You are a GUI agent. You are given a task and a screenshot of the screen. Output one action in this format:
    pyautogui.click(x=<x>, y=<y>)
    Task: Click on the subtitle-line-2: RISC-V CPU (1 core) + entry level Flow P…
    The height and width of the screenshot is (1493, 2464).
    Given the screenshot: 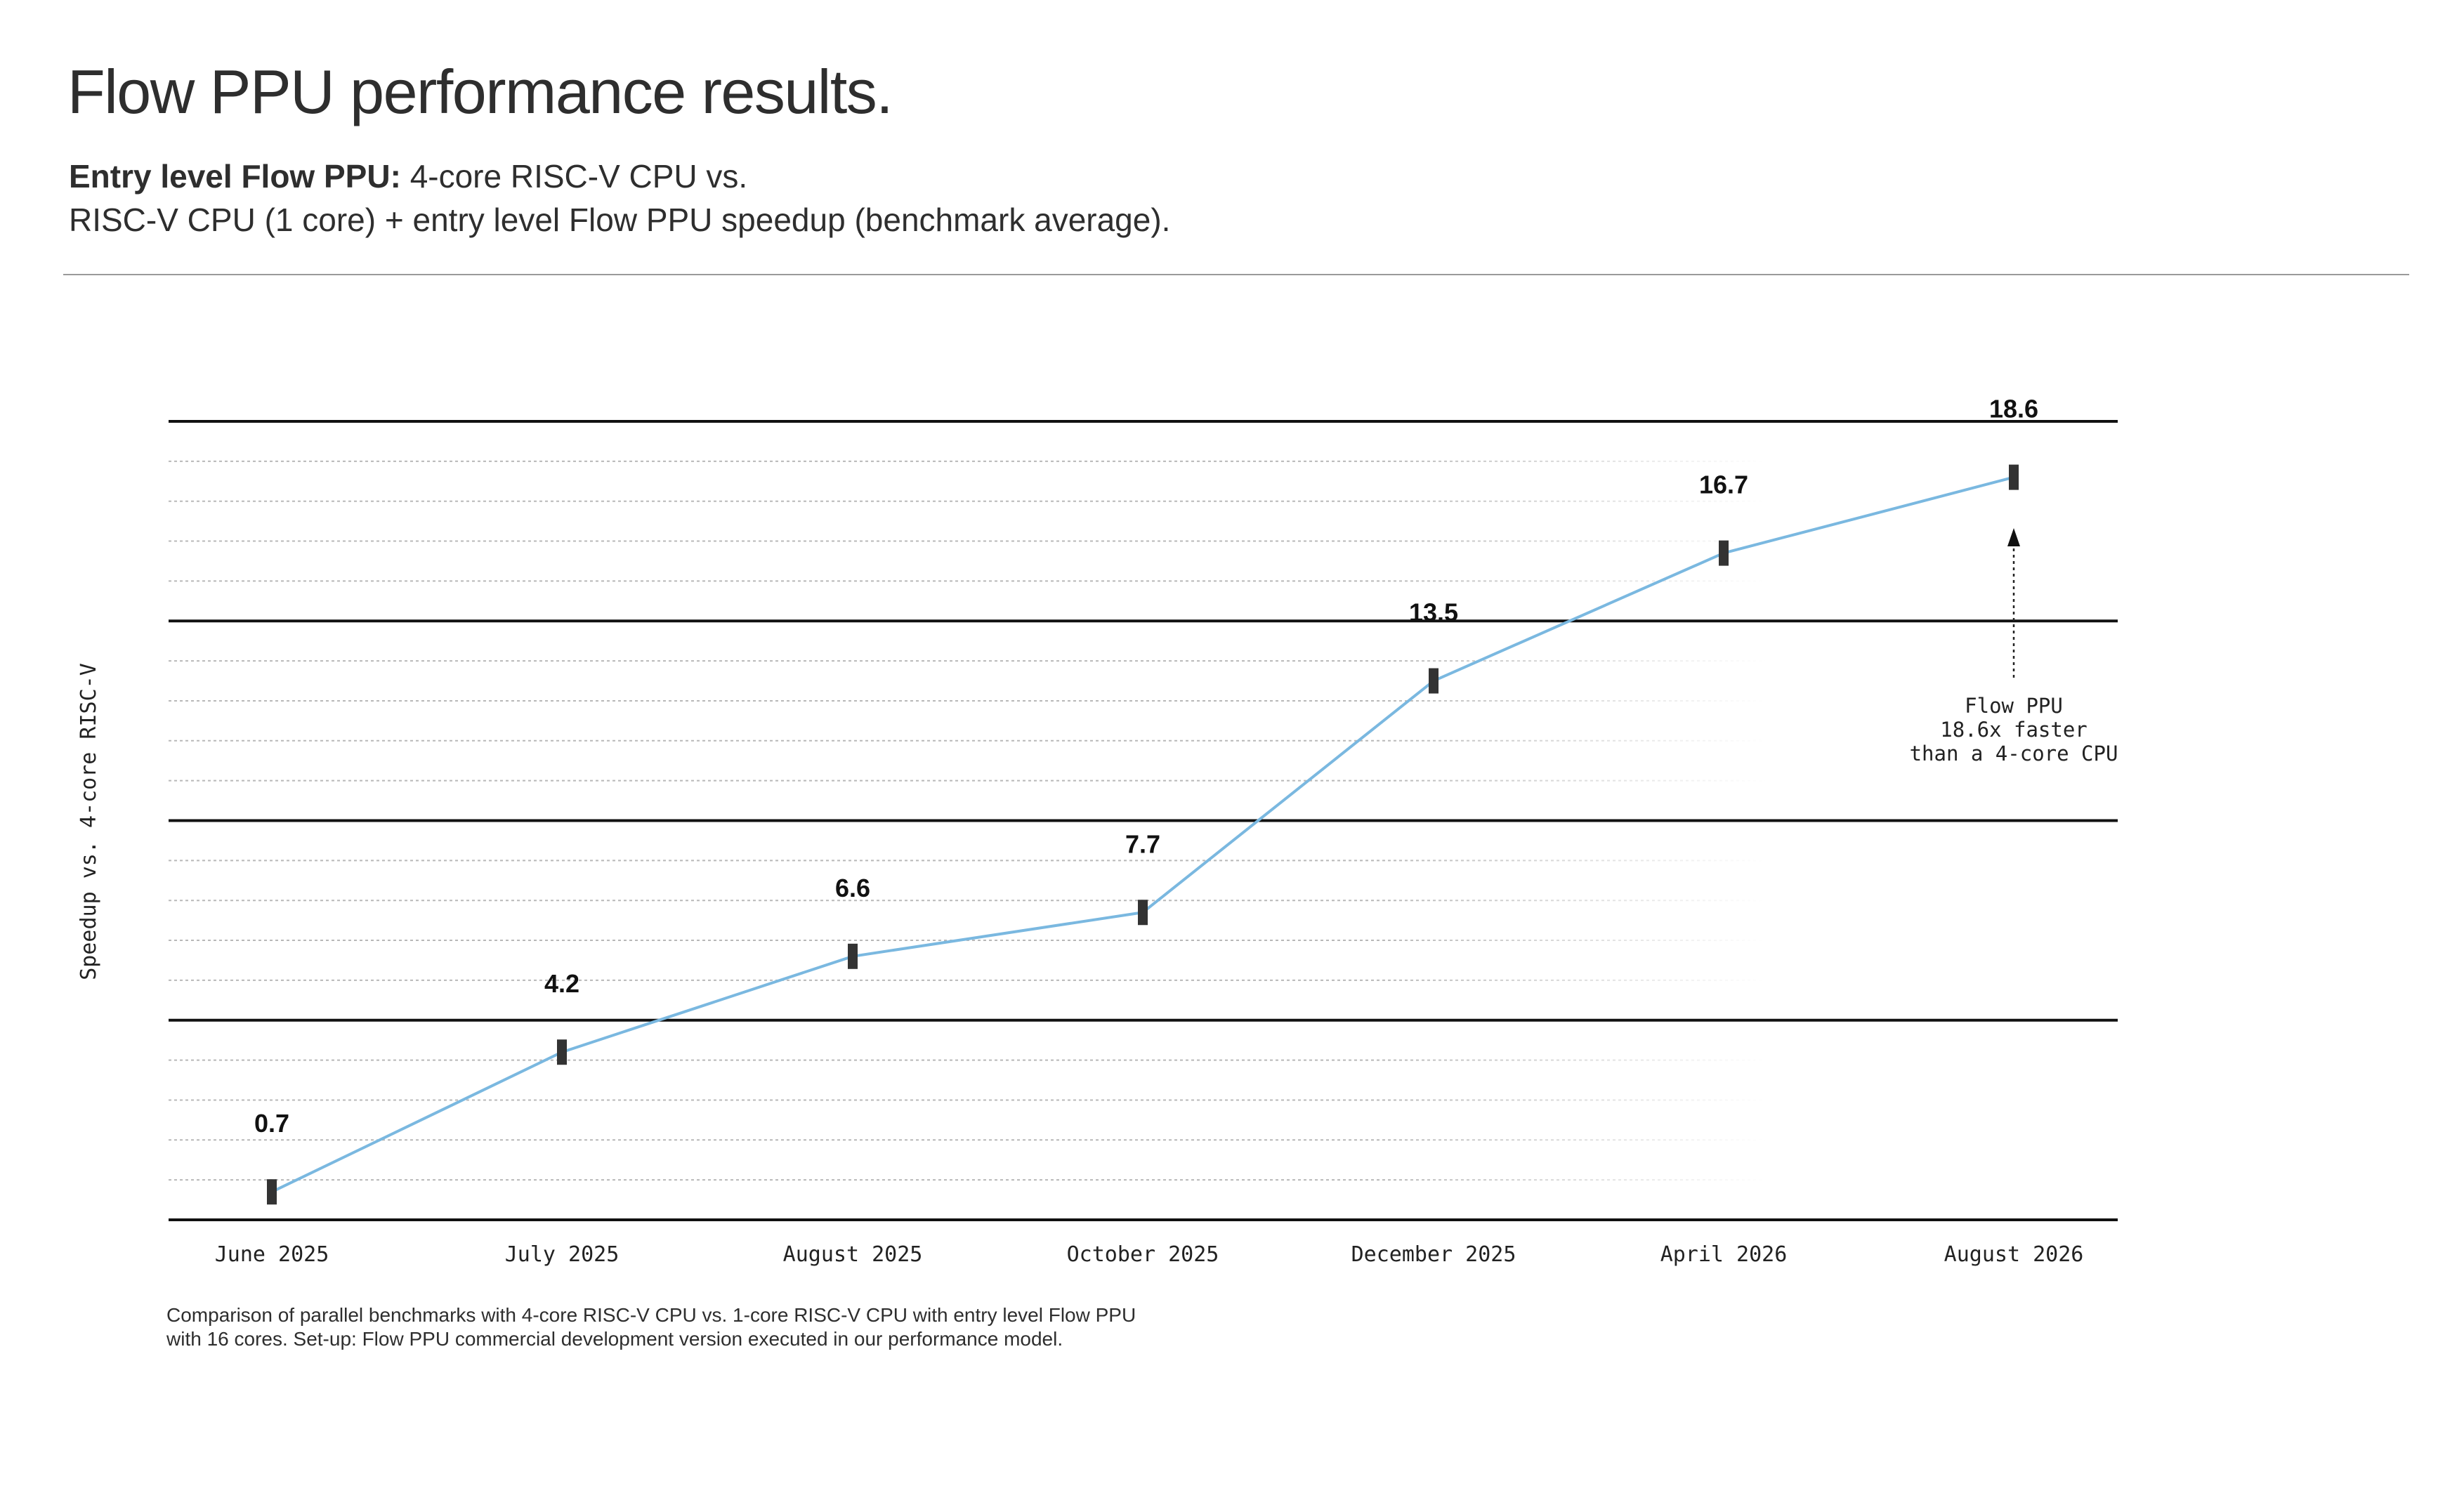 What is the action you would take?
    pyautogui.click(x=620, y=220)
    